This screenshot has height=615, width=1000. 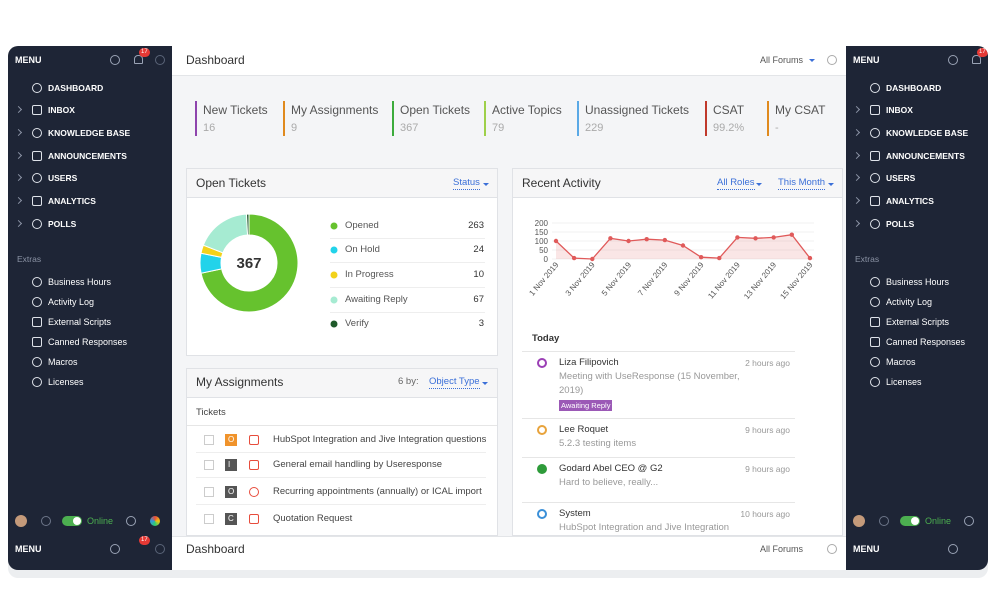 I want to click on count-label: 6 by:, so click(x=408, y=381).